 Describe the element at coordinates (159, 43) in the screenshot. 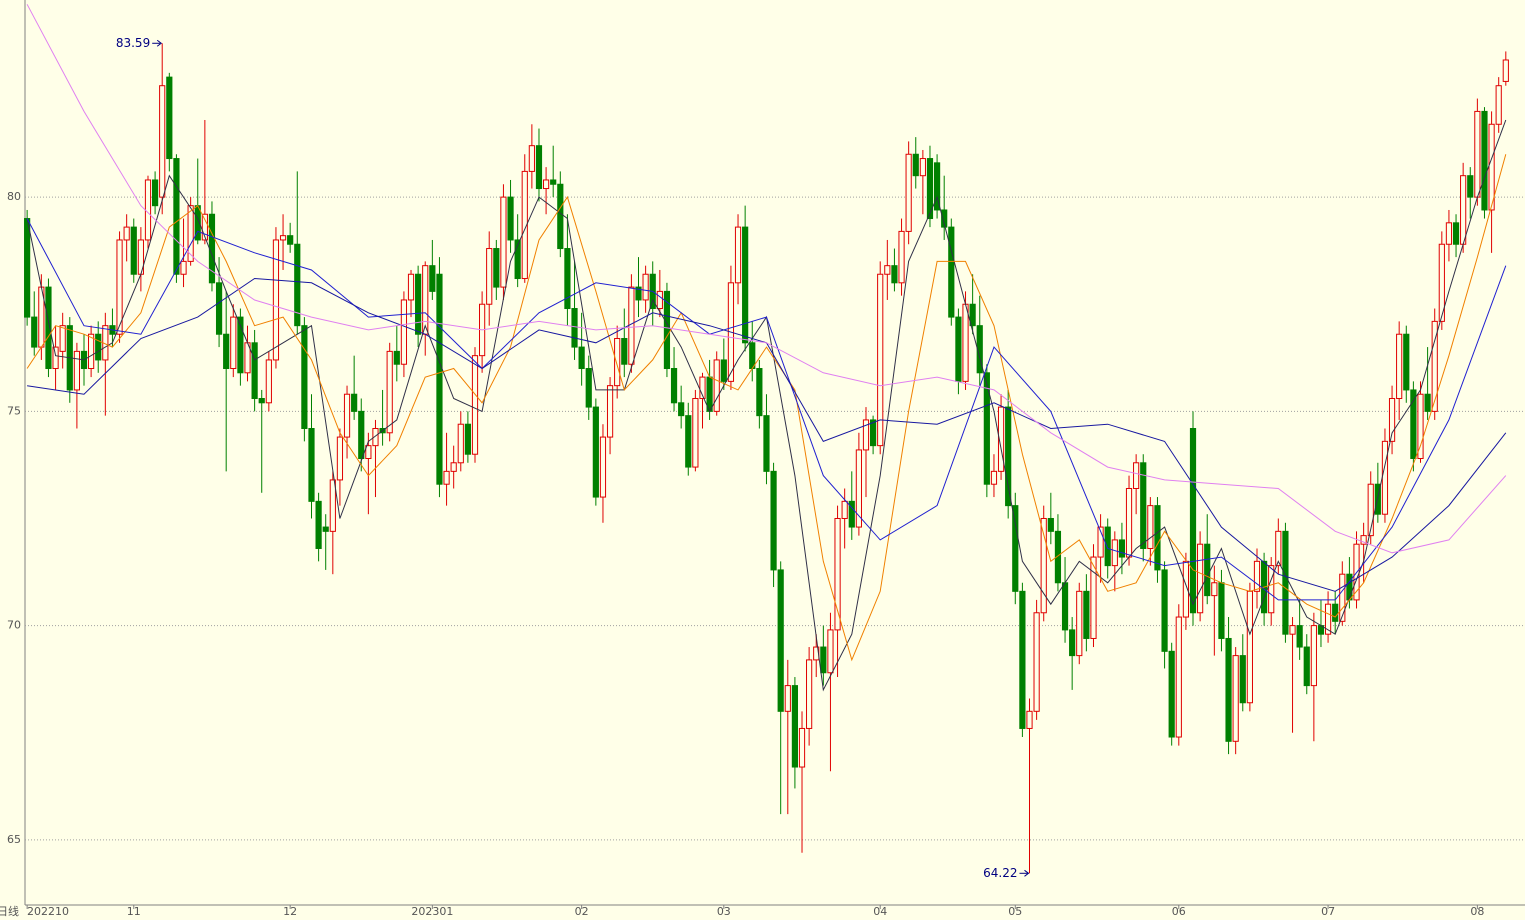

I see `annotation-arrowhead` at that location.